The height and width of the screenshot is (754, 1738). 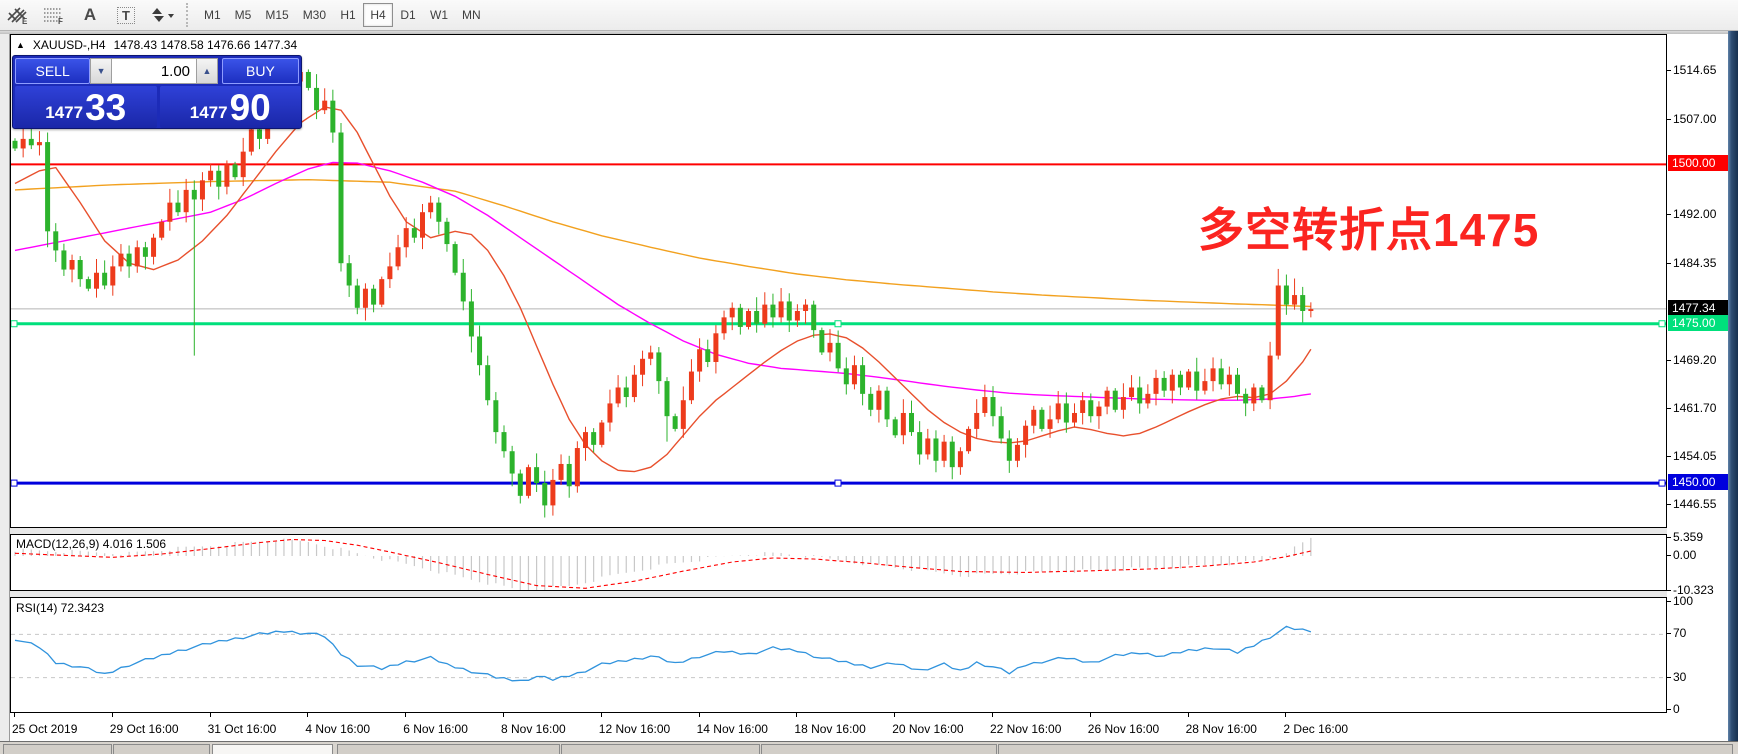 What do you see at coordinates (1685, 555) in the screenshot?
I see `indicator-axis-label: 0.00` at bounding box center [1685, 555].